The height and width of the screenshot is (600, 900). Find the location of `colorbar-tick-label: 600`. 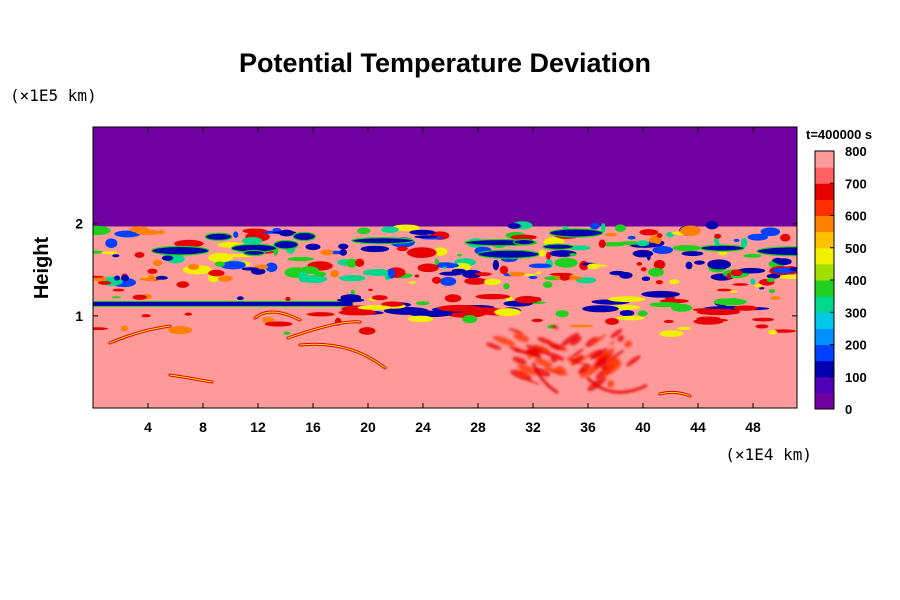

colorbar-tick-label: 600 is located at coordinates (856, 216).